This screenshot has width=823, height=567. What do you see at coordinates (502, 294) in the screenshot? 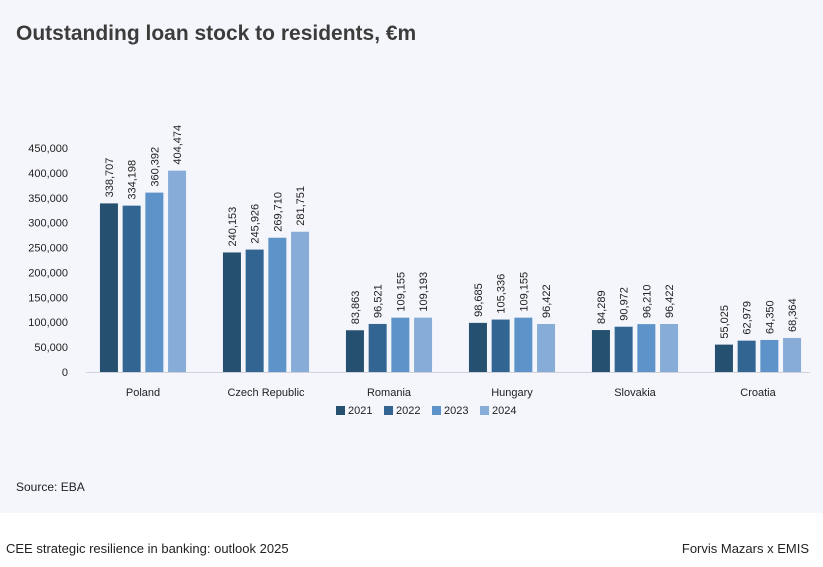
I see `data-label: 105,336` at bounding box center [502, 294].